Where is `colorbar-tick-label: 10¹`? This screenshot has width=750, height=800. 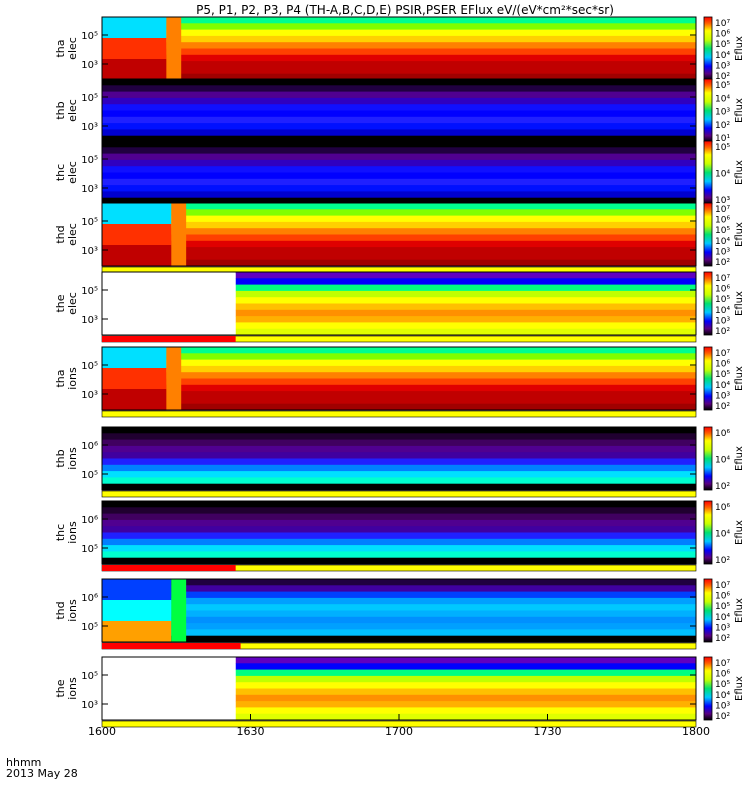
colorbar-tick-label: 10¹ is located at coordinates (722, 139).